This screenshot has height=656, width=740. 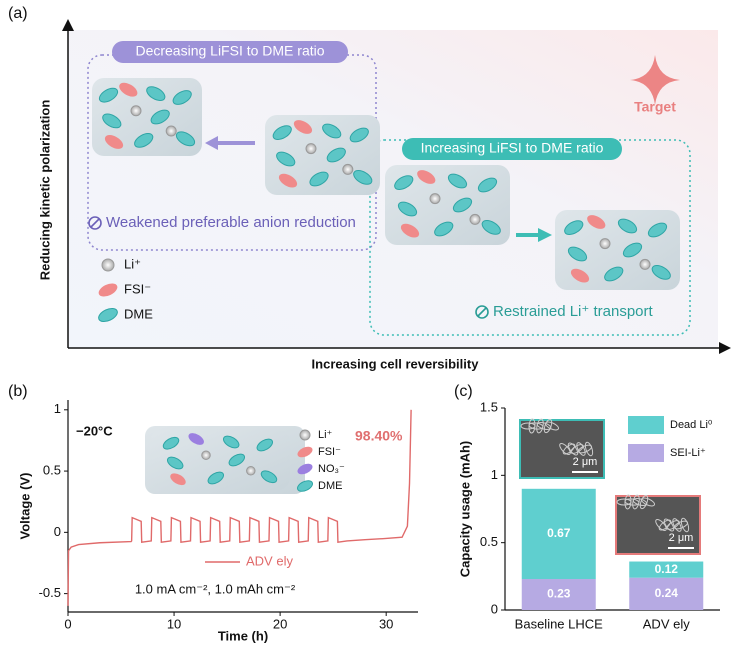 What do you see at coordinates (138, 313) in the screenshot?
I see `legend-label: DME` at bounding box center [138, 313].